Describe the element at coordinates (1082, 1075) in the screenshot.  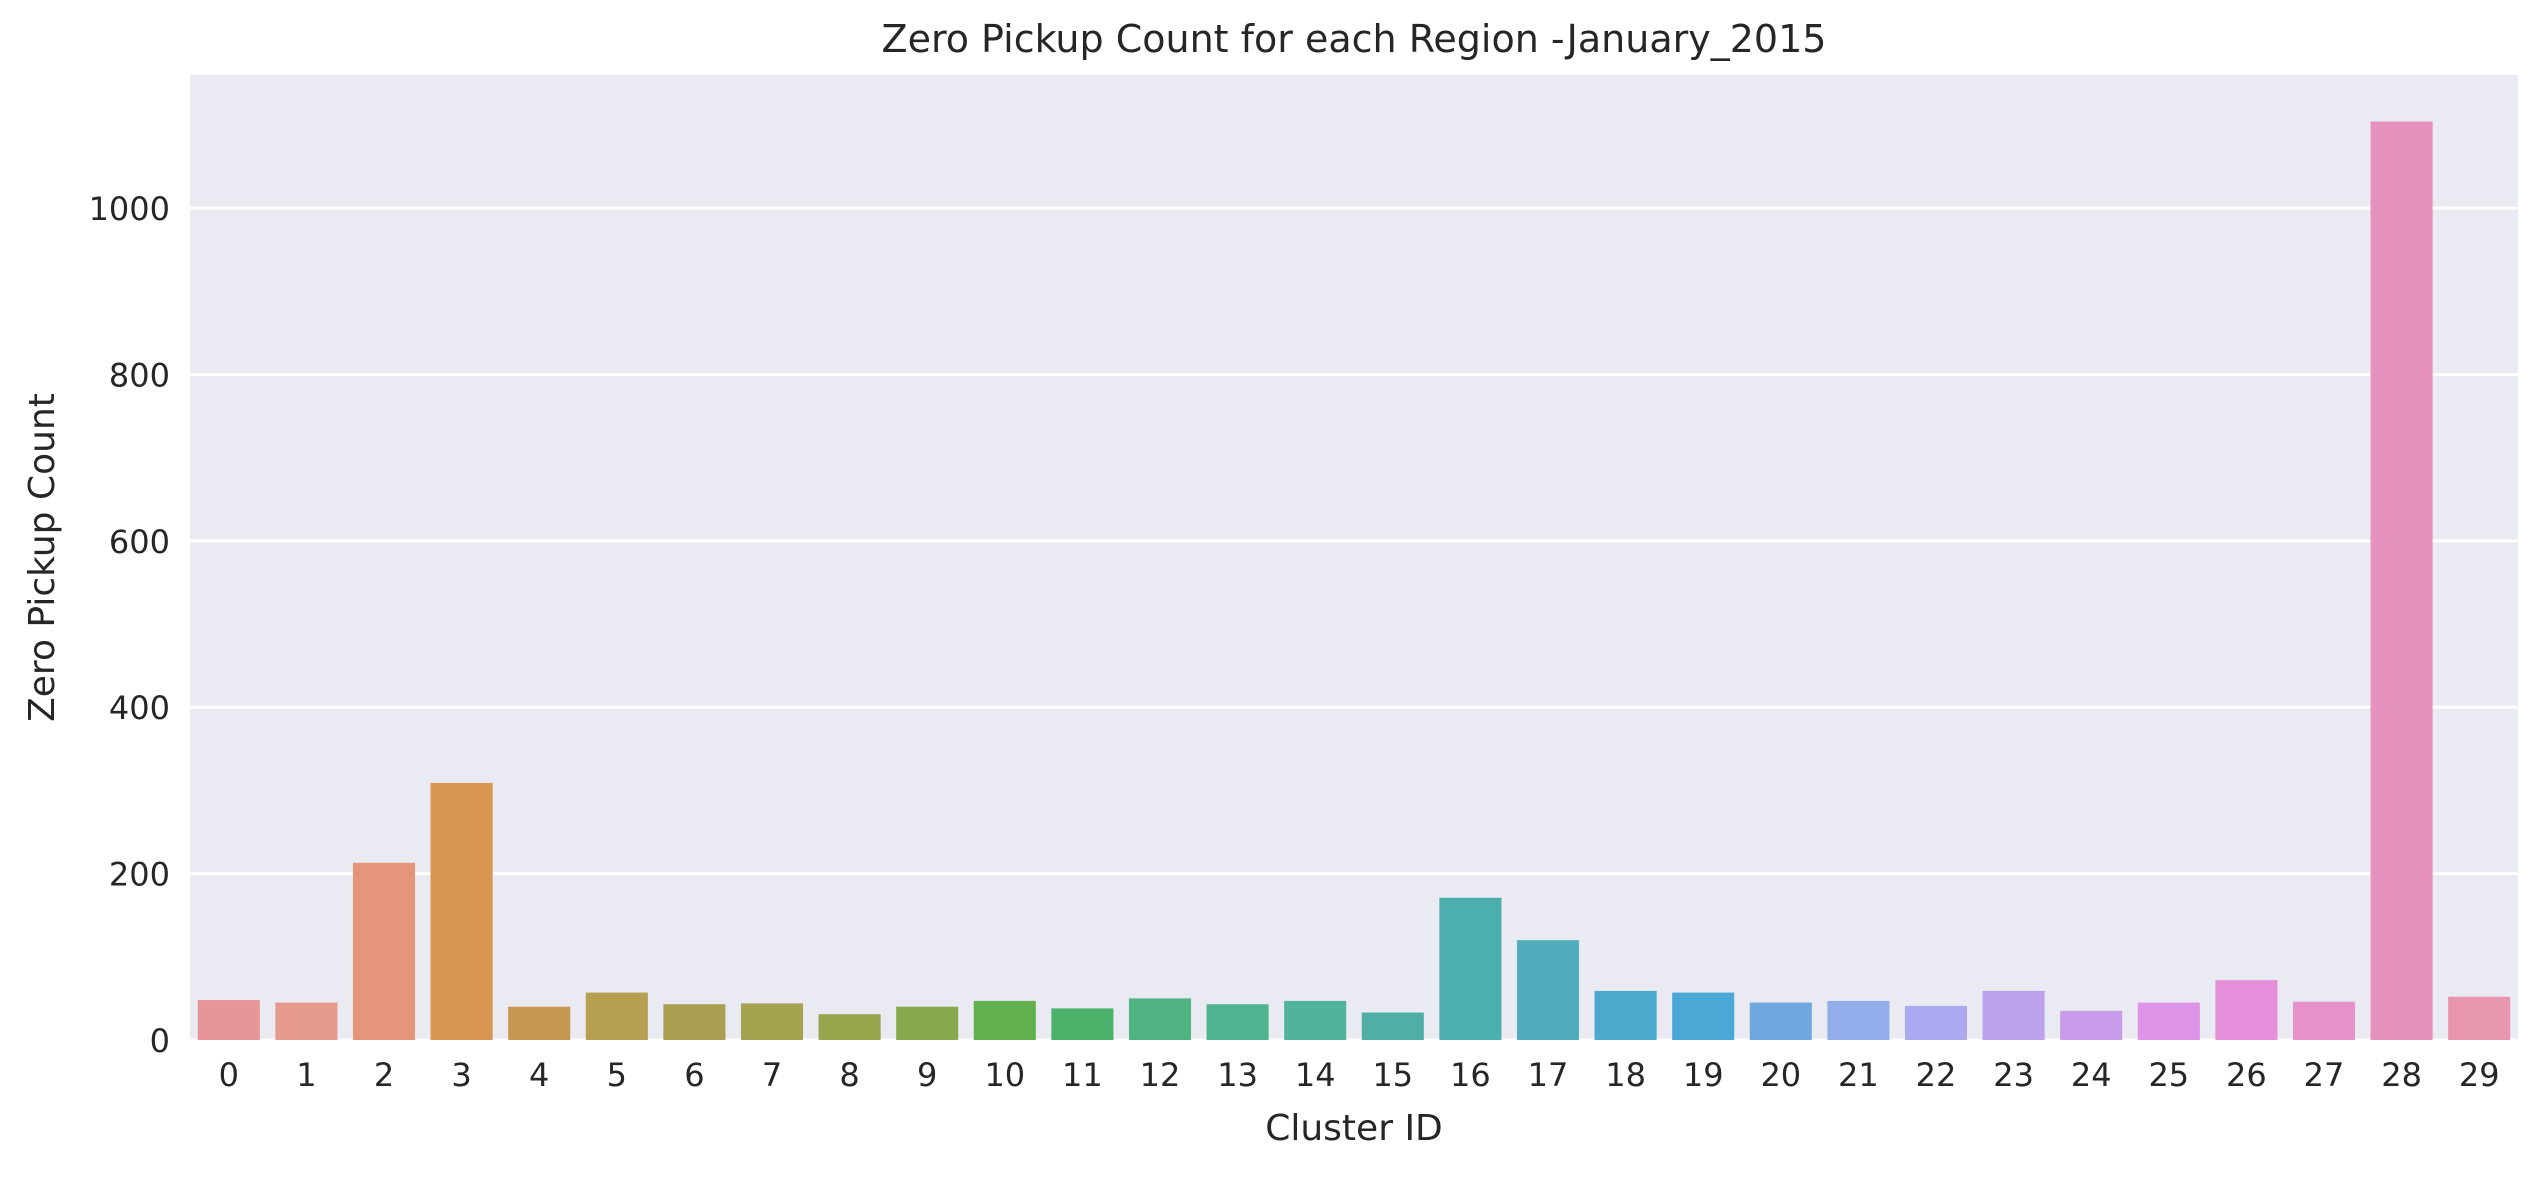
I see `x-tick-label: 11` at that location.